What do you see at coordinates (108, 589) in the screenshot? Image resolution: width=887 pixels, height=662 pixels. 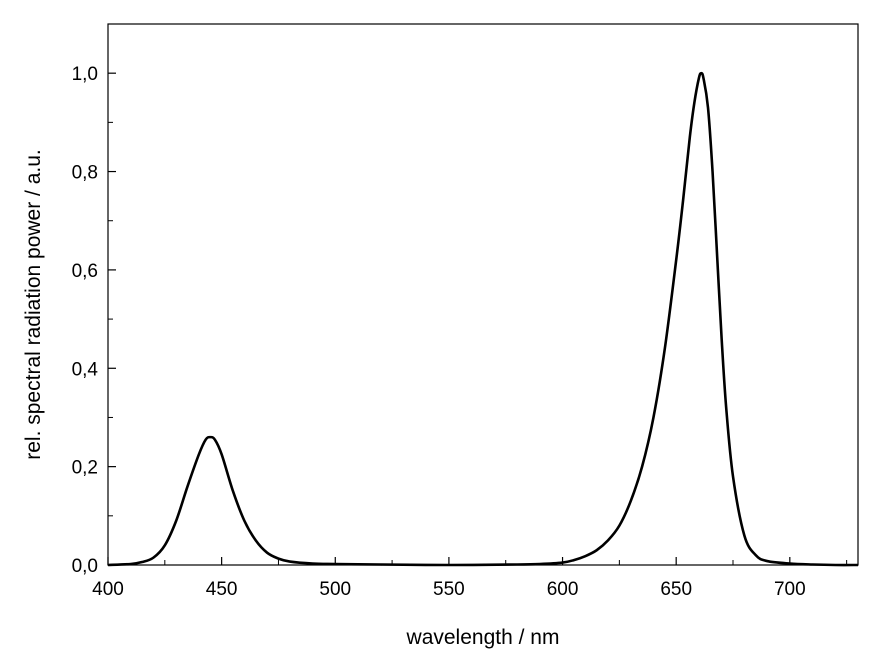 I see `x-tick-label: 400` at bounding box center [108, 589].